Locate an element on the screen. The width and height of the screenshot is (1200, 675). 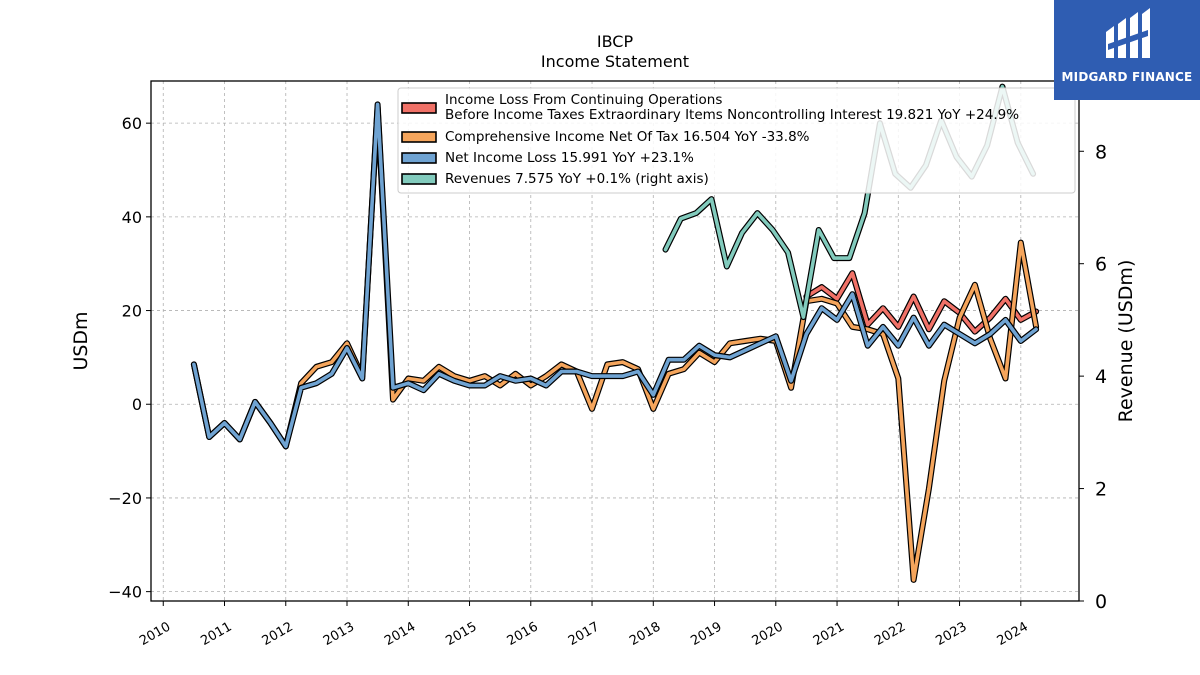
midgard-finance-logo: MIDGARD FINANCE is located at coordinates (1127, 50).